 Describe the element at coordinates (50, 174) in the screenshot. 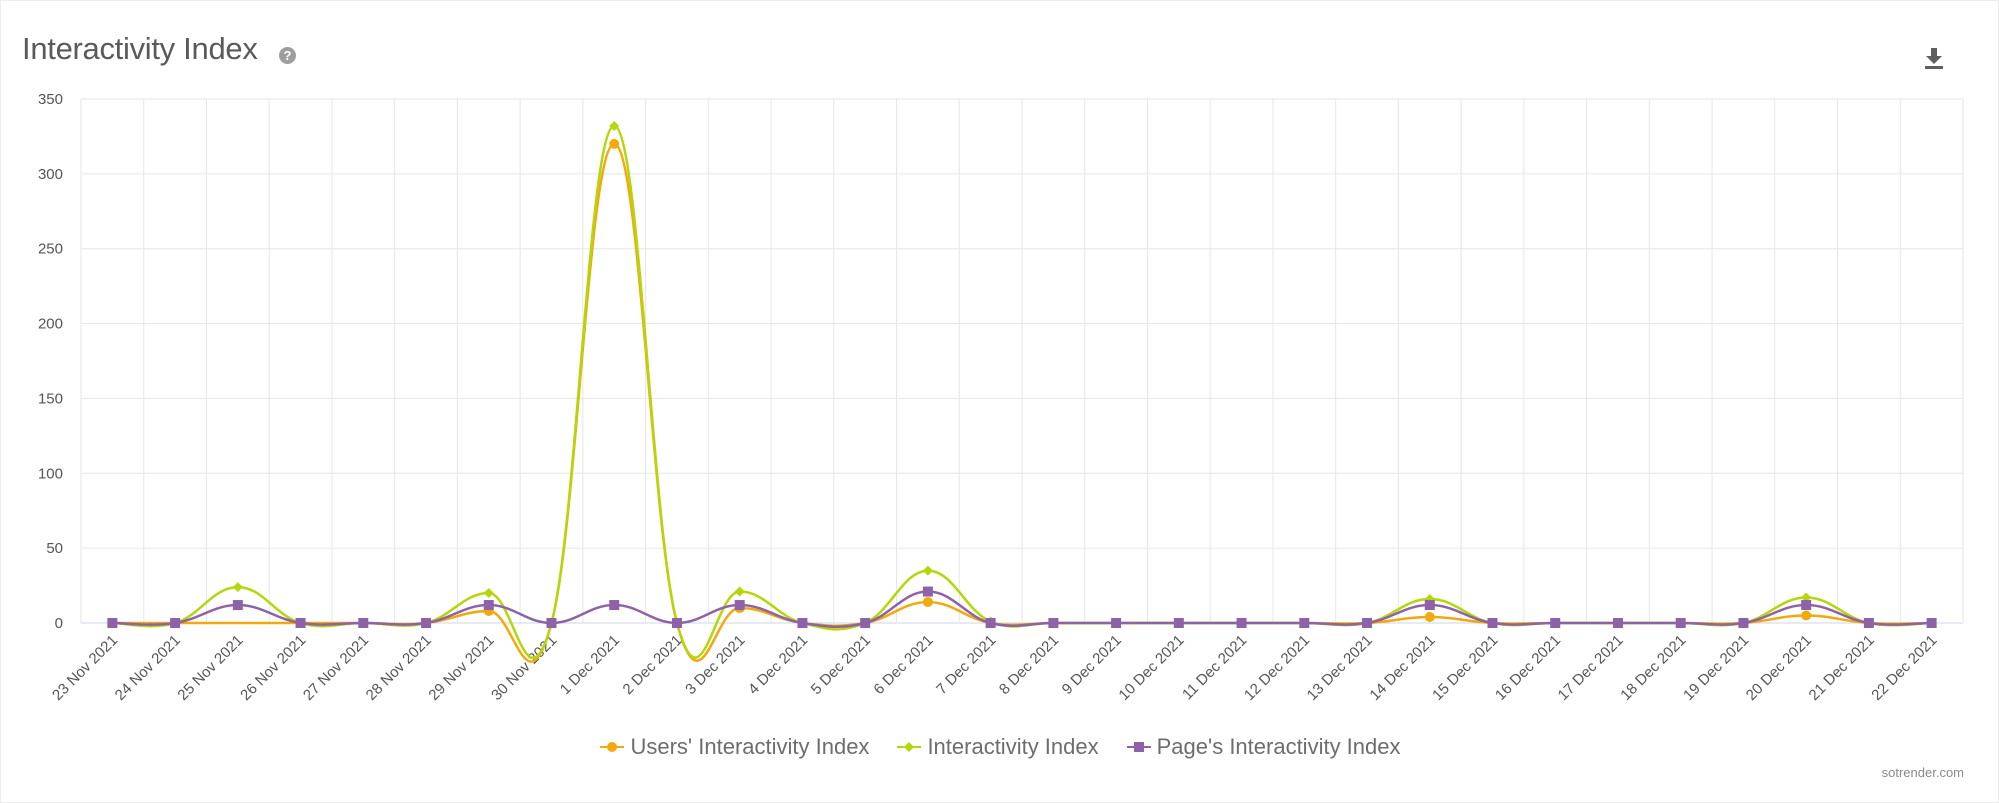

I see `y-tick-label: 300` at that location.